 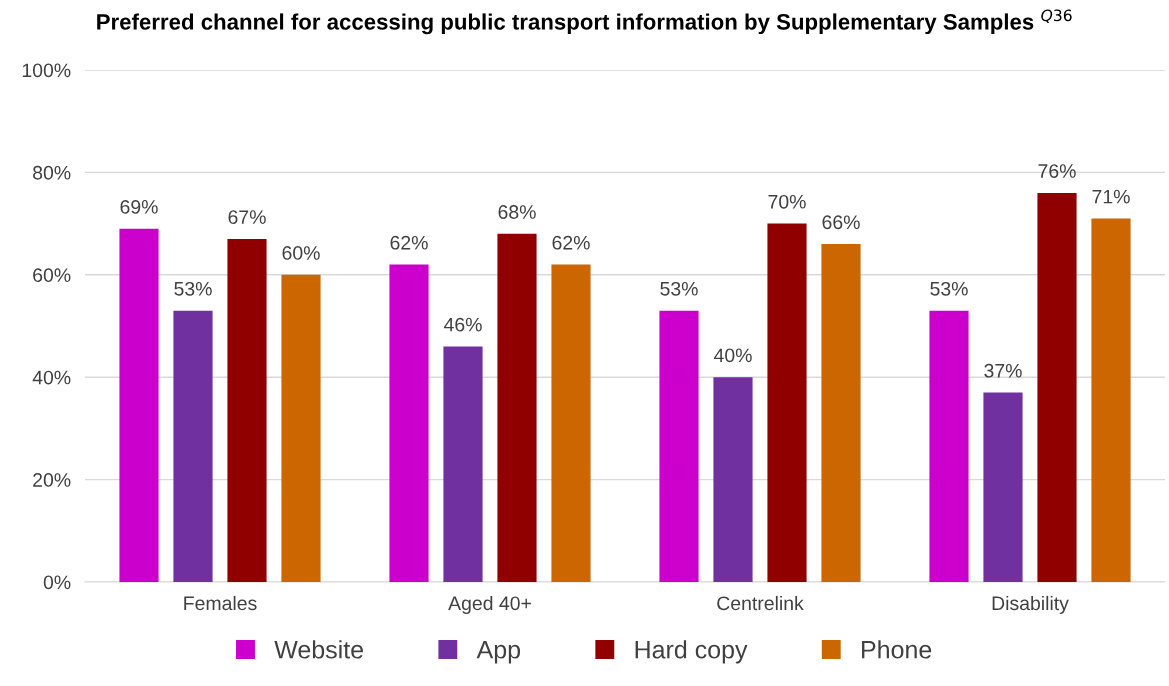 What do you see at coordinates (301, 253) in the screenshot?
I see `data-label: 60%` at bounding box center [301, 253].